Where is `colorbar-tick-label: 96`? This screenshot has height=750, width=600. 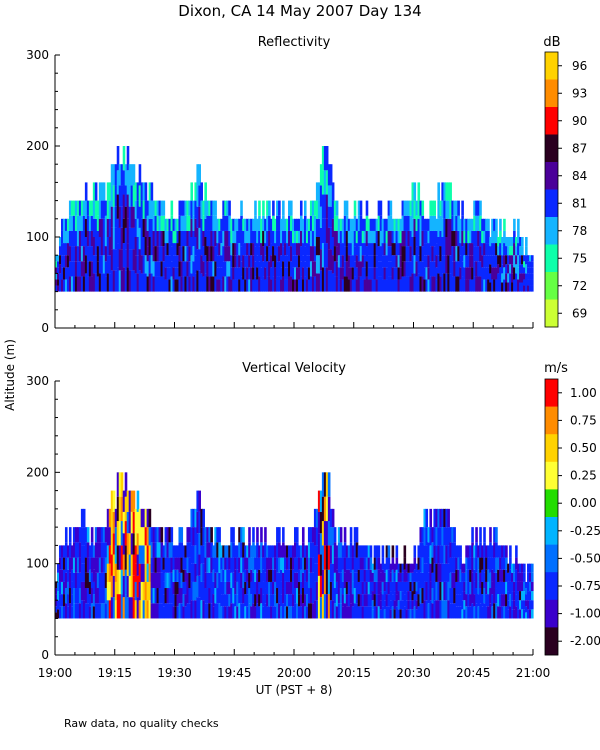 colorbar-tick-label: 96 is located at coordinates (579, 66).